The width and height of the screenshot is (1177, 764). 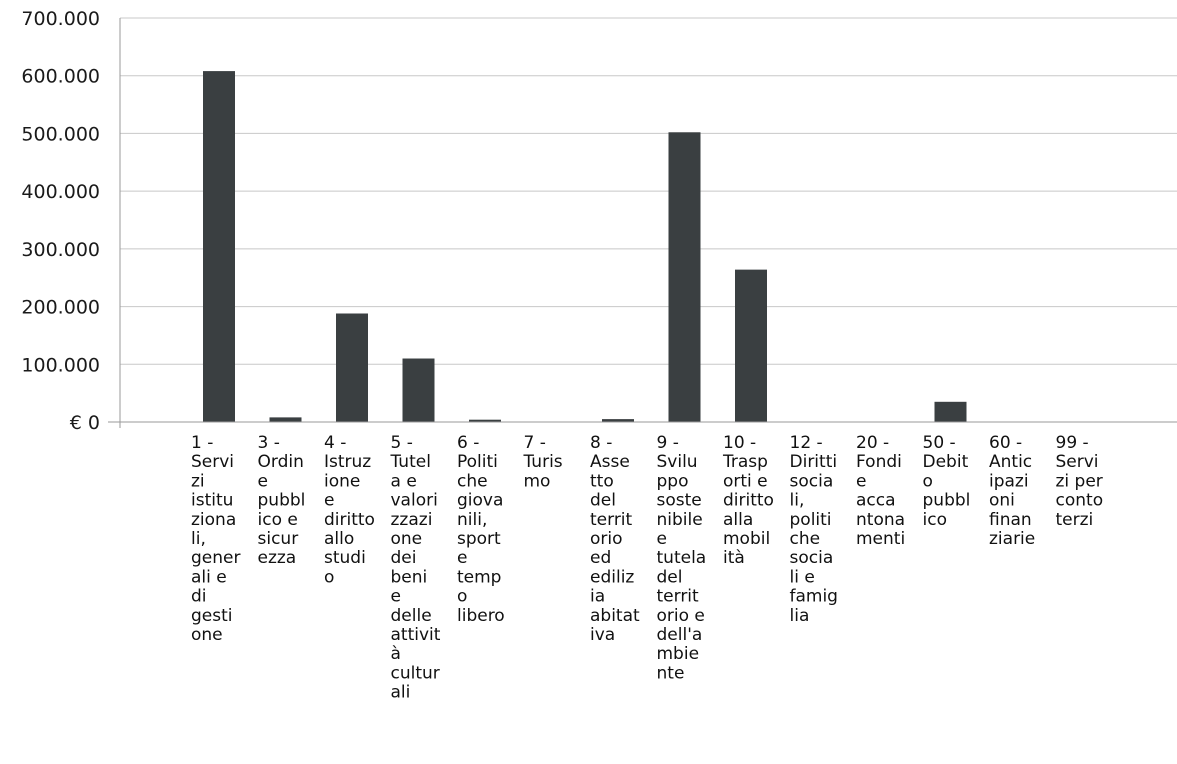 I want to click on x-tick-label: 6 -Politi che giova nili, sport e temp o libero, so click(x=481, y=529).